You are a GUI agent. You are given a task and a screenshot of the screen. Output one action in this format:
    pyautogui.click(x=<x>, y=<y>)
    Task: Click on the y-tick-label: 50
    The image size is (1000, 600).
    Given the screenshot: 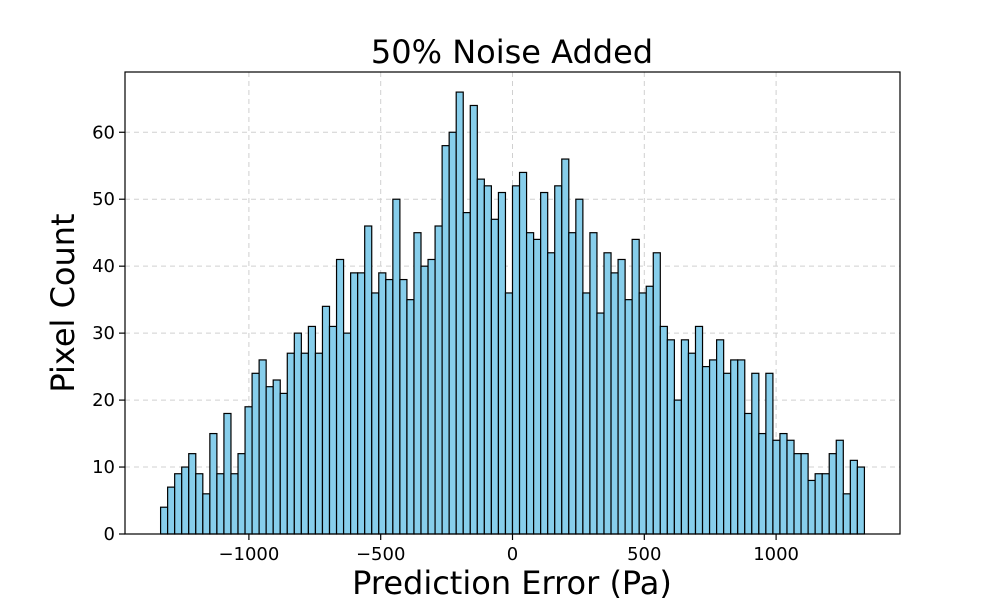 What is the action you would take?
    pyautogui.click(x=103, y=199)
    